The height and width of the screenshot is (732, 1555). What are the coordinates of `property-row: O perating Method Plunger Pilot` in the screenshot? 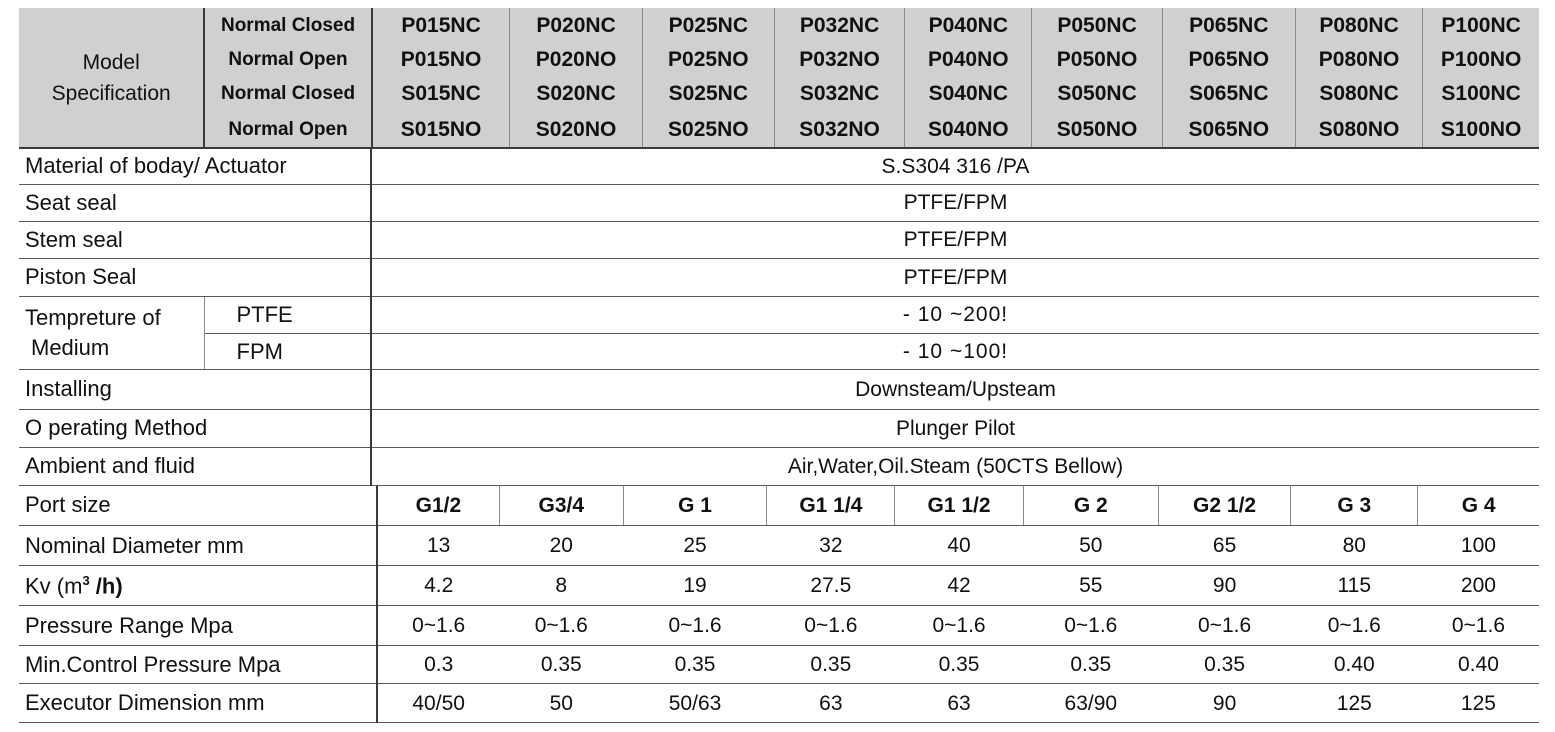 It's located at (779, 428).